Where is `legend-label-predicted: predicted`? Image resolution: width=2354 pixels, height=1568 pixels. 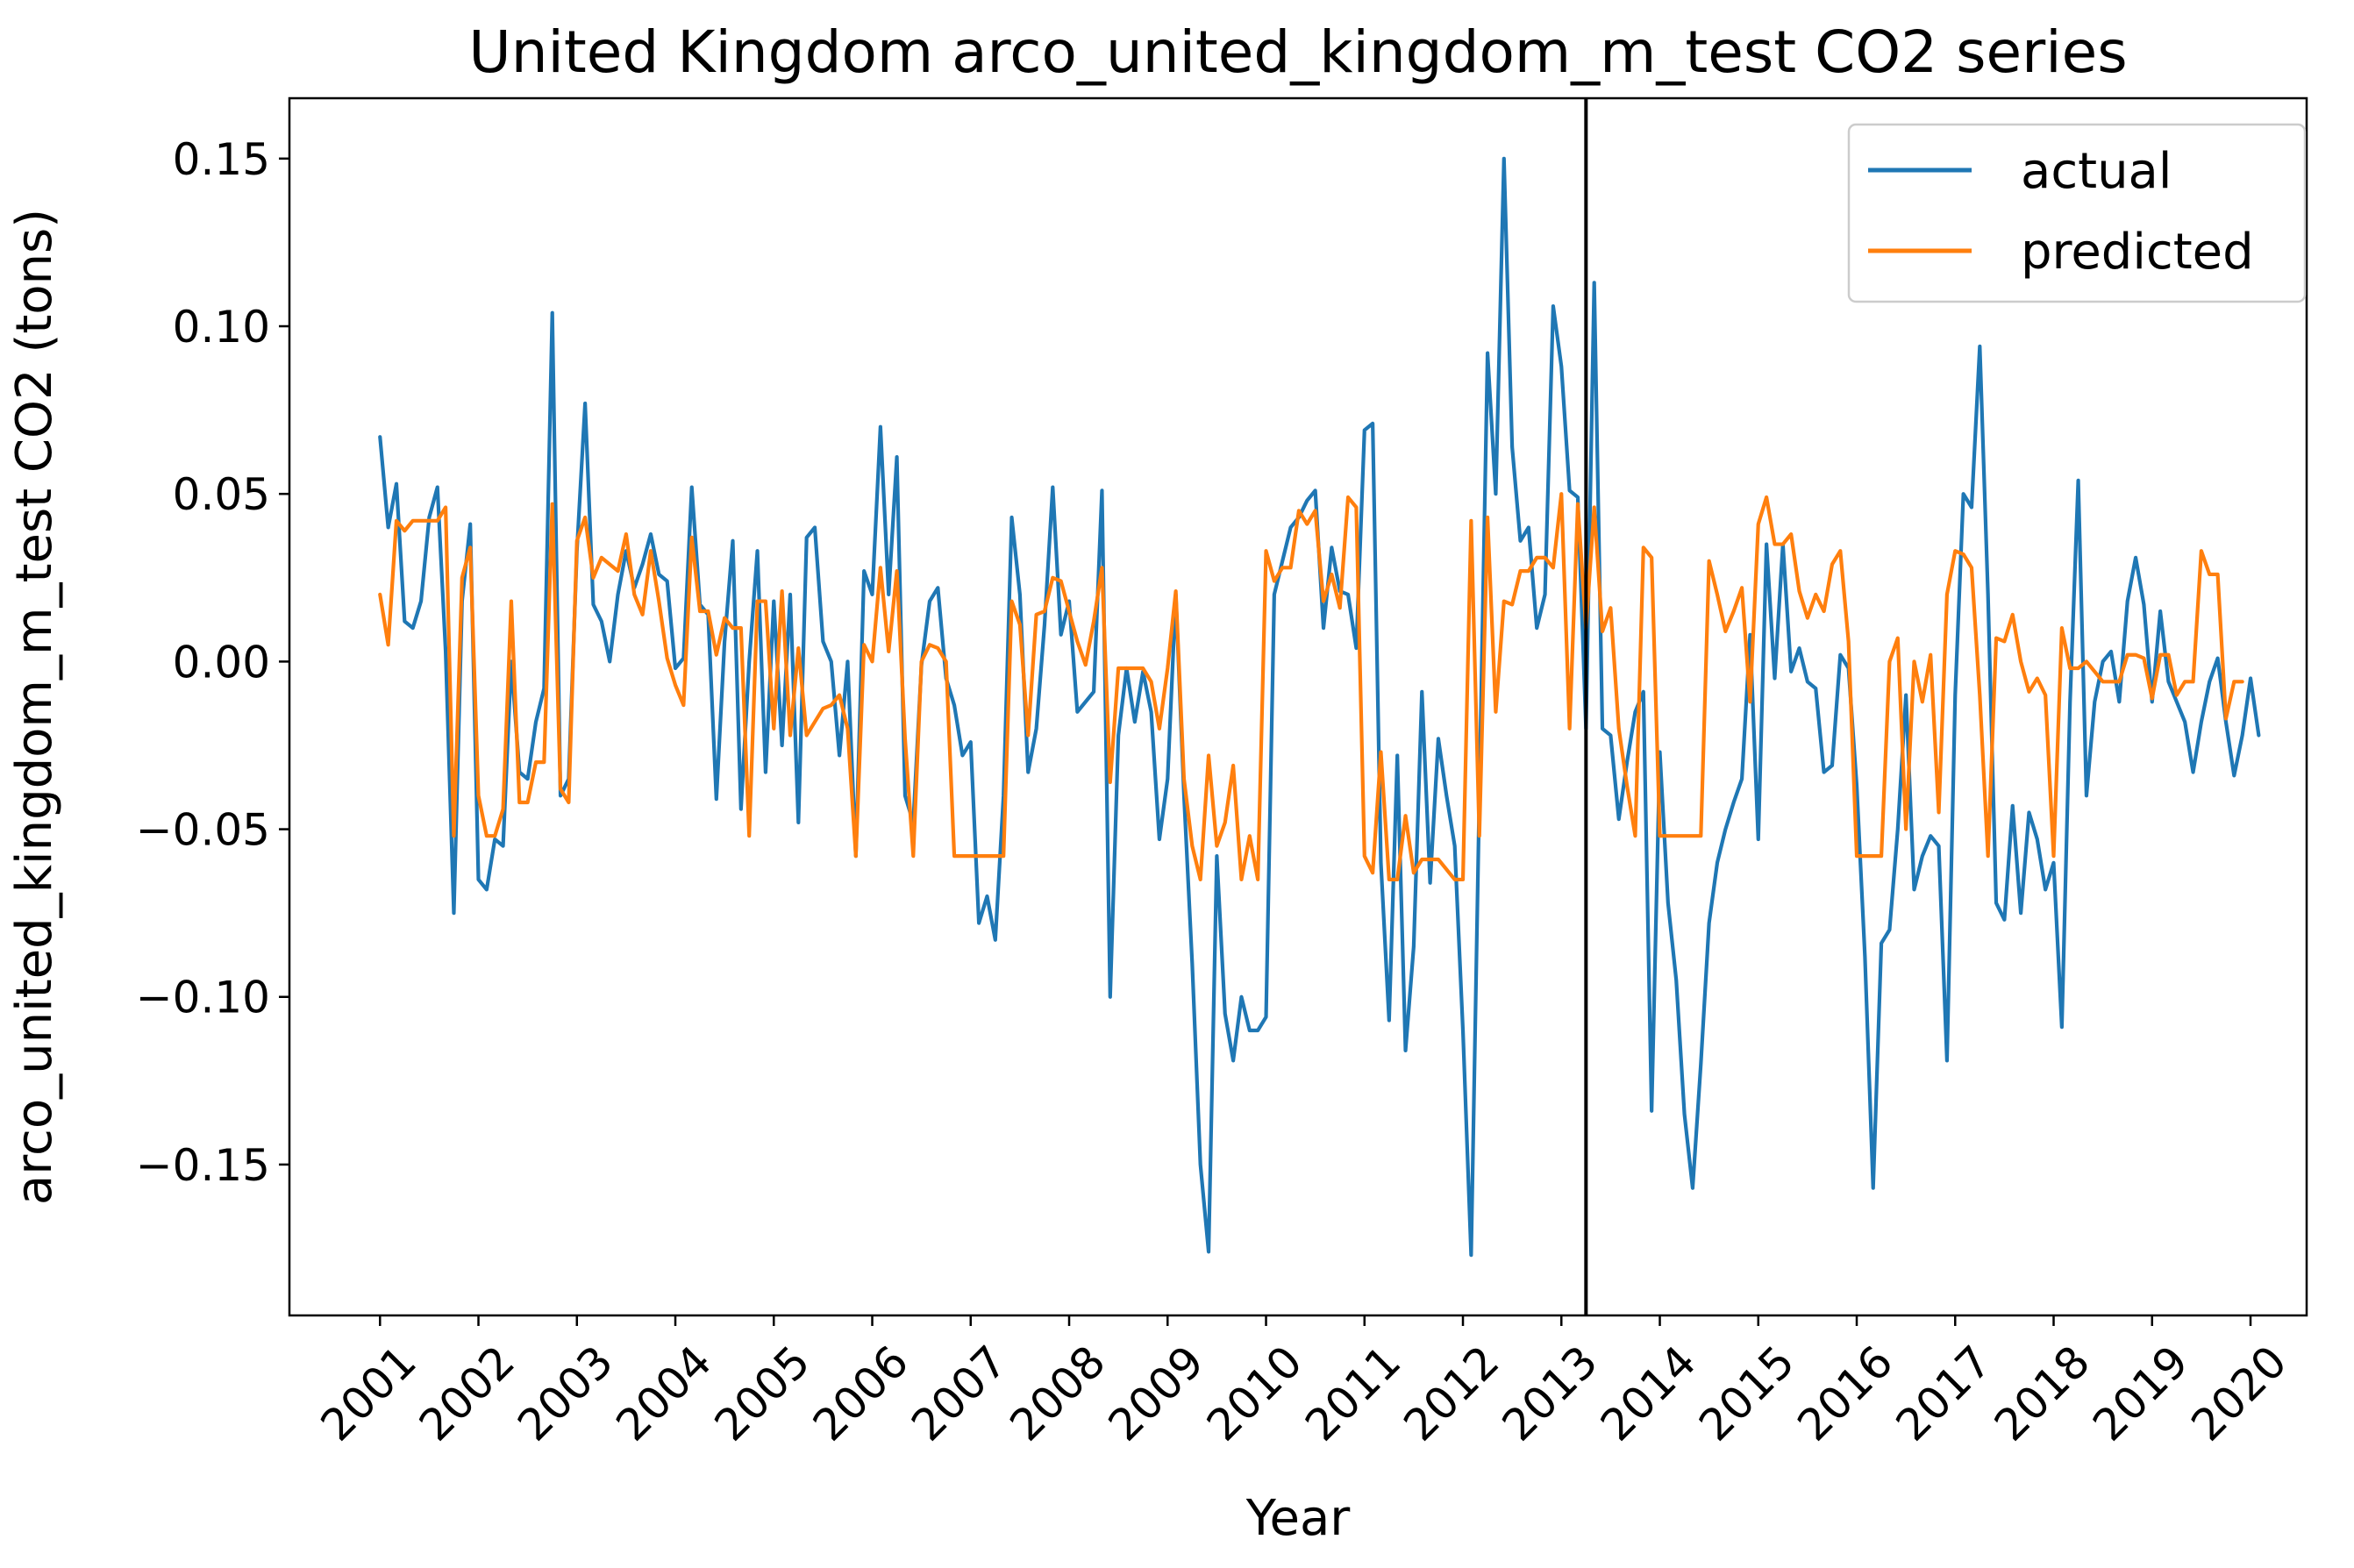 legend-label-predicted: predicted is located at coordinates (2137, 252).